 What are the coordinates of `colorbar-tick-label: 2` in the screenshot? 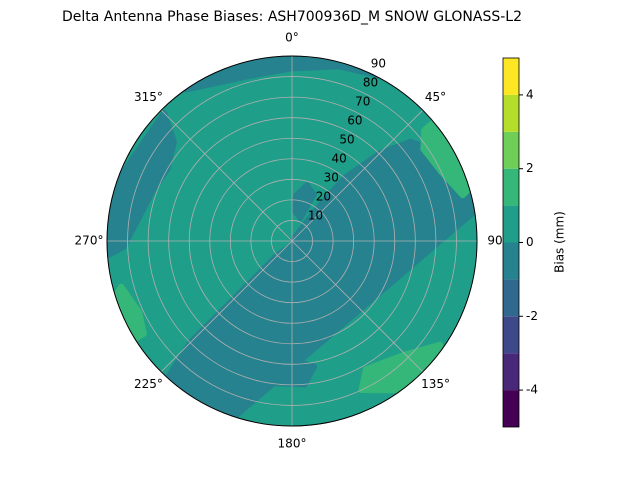 It's located at (530, 168).